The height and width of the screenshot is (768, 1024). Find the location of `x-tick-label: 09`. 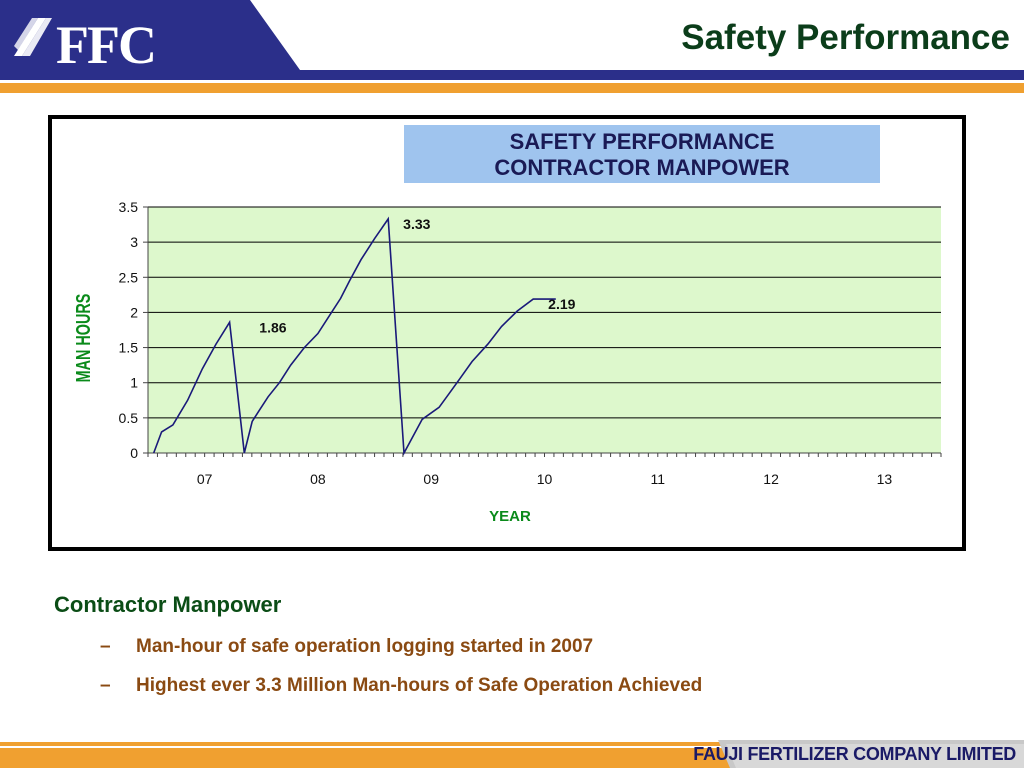

x-tick-label: 09 is located at coordinates (431, 479).